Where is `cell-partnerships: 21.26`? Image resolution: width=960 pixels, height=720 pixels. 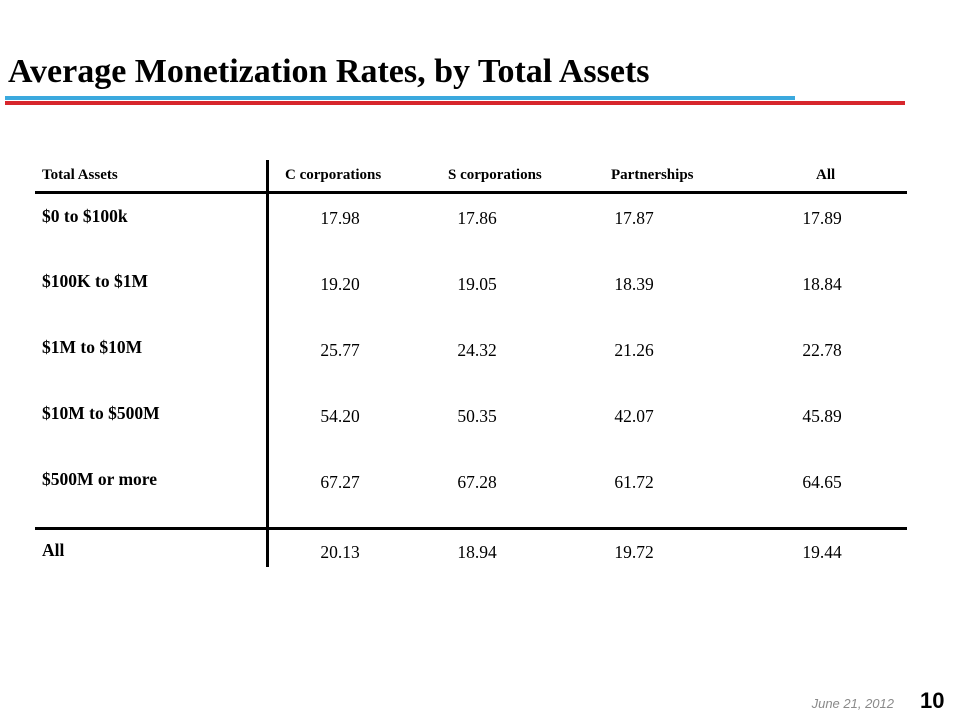
cell-partnerships: 21.26 is located at coordinates (634, 350).